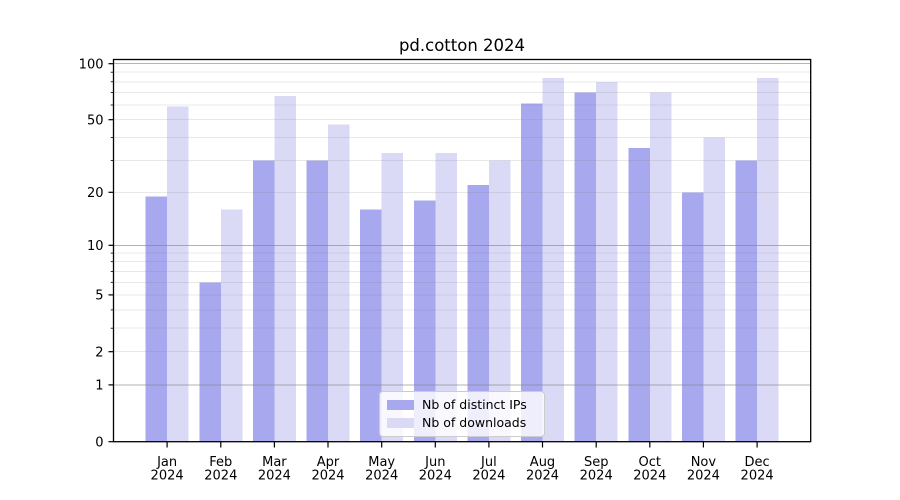  I want to click on xtick-label-jan-2024: Jan 2024, so click(167, 469).